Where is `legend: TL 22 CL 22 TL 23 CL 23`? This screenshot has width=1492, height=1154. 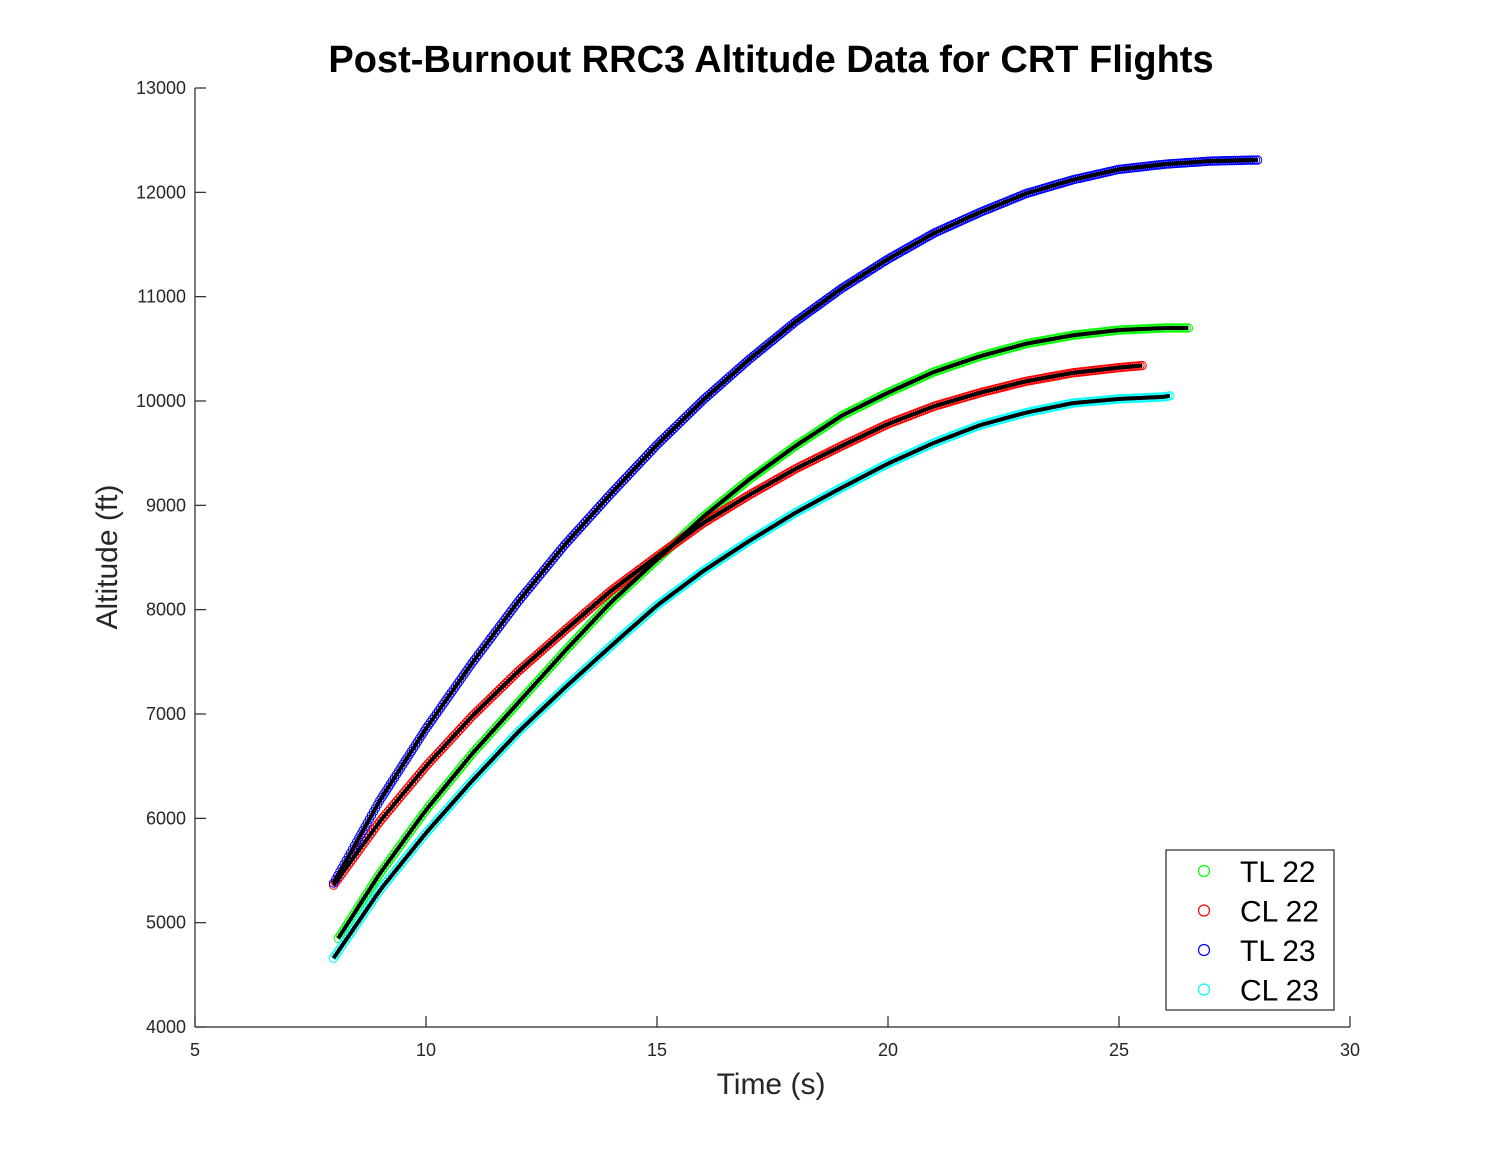
legend: TL 22 CL 22 TL 23 CL 23 is located at coordinates (1250, 930).